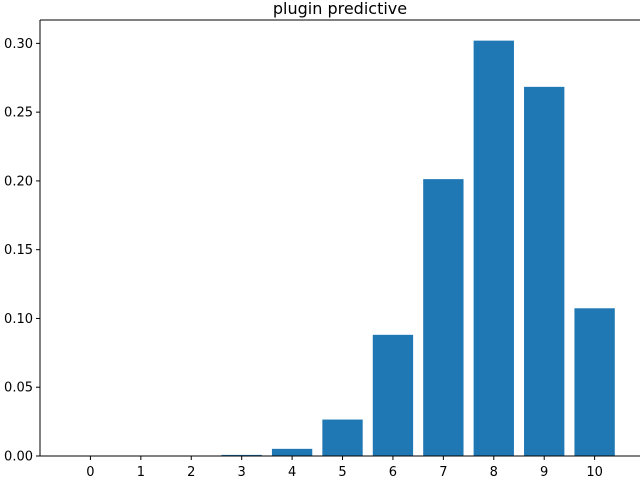 The width and height of the screenshot is (640, 480). Describe the element at coordinates (191, 472) in the screenshot. I see `x-tick-label: 2` at that location.